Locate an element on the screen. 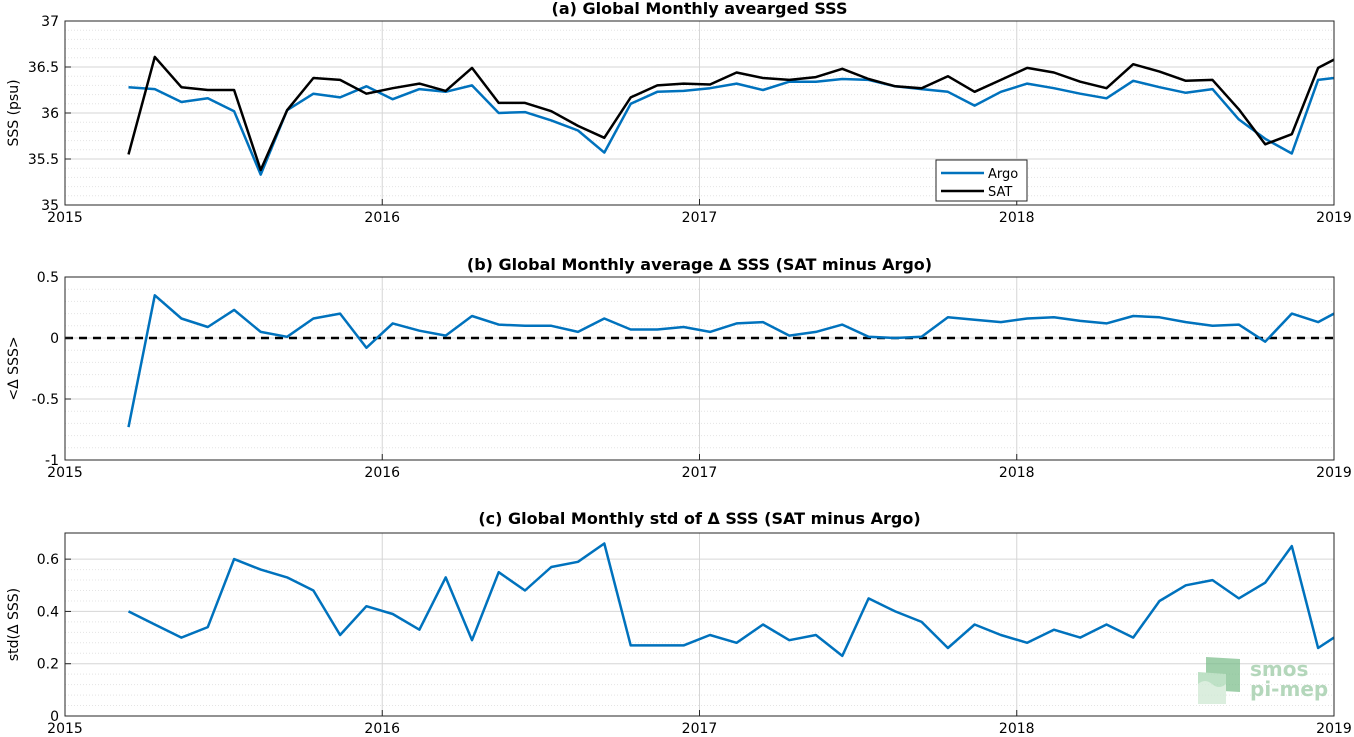 Image resolution: width=1354 pixels, height=737 pixels. series-line-sat is located at coordinates (731, 113).